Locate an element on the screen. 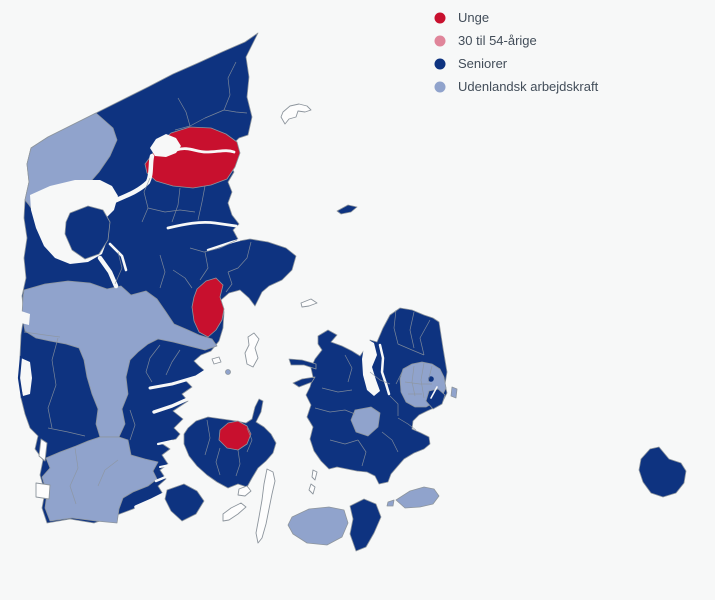 The image size is (715, 600). region-tunoe is located at coordinates (228, 372).